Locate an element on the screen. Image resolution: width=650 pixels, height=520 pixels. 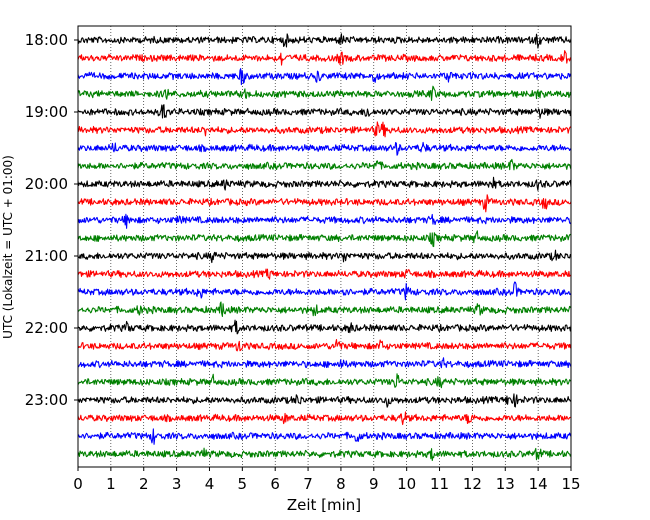
x-tick-label: 9 is located at coordinates (374, 484).